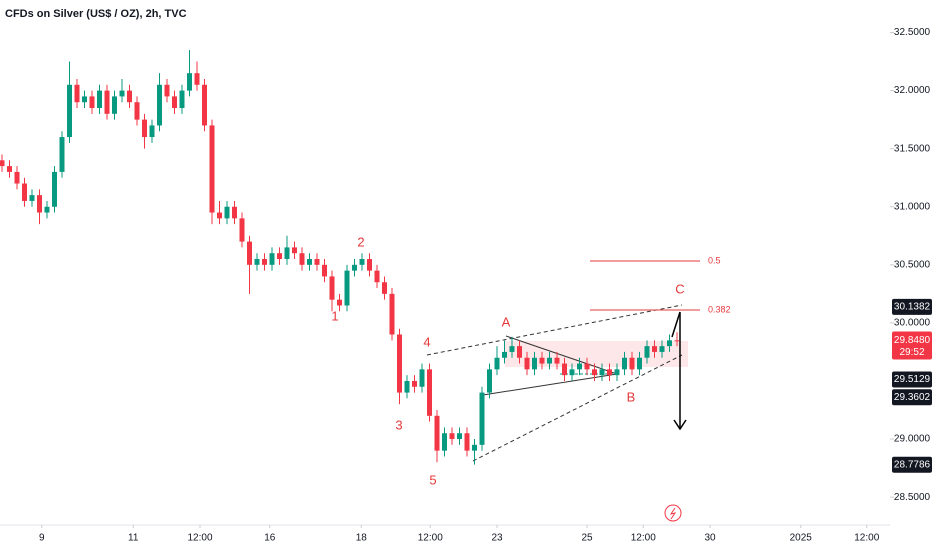 This screenshot has height=550, width=932. What do you see at coordinates (554, 330) in the screenshot?
I see `channel-upper` at bounding box center [554, 330].